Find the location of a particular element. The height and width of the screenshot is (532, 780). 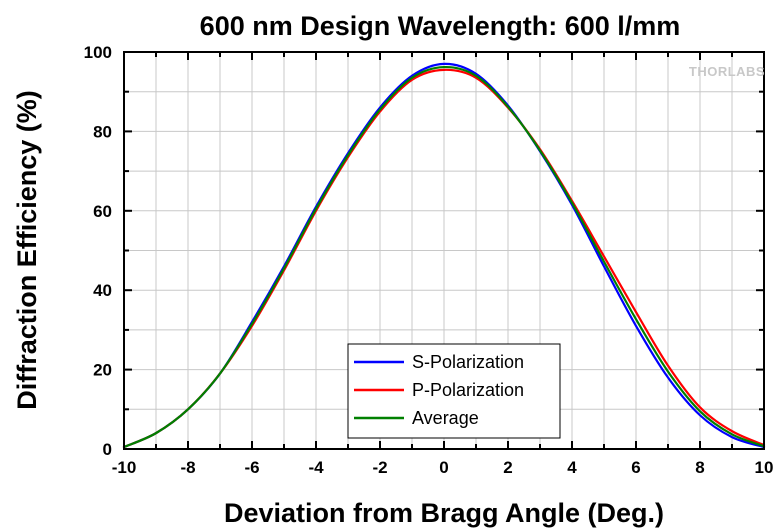

y-axis-label: Diffraction Efficiency (%) is located at coordinates (27, 250).